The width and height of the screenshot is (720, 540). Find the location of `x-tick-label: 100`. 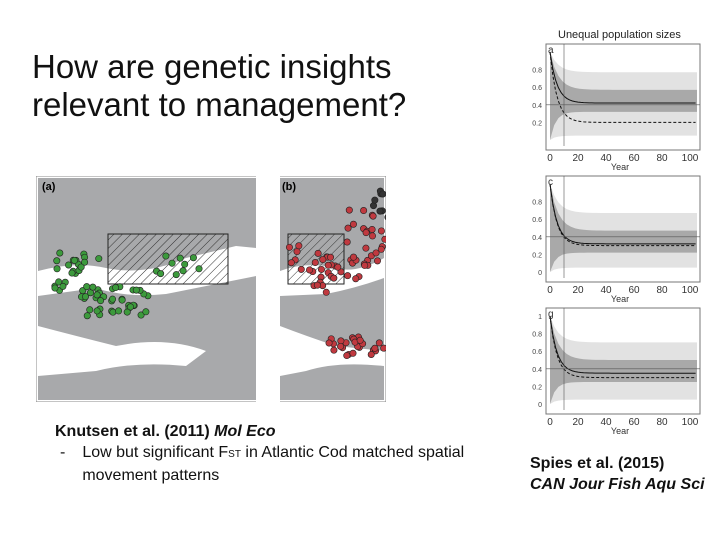

x-tick-label: 100 is located at coordinates (690, 158).